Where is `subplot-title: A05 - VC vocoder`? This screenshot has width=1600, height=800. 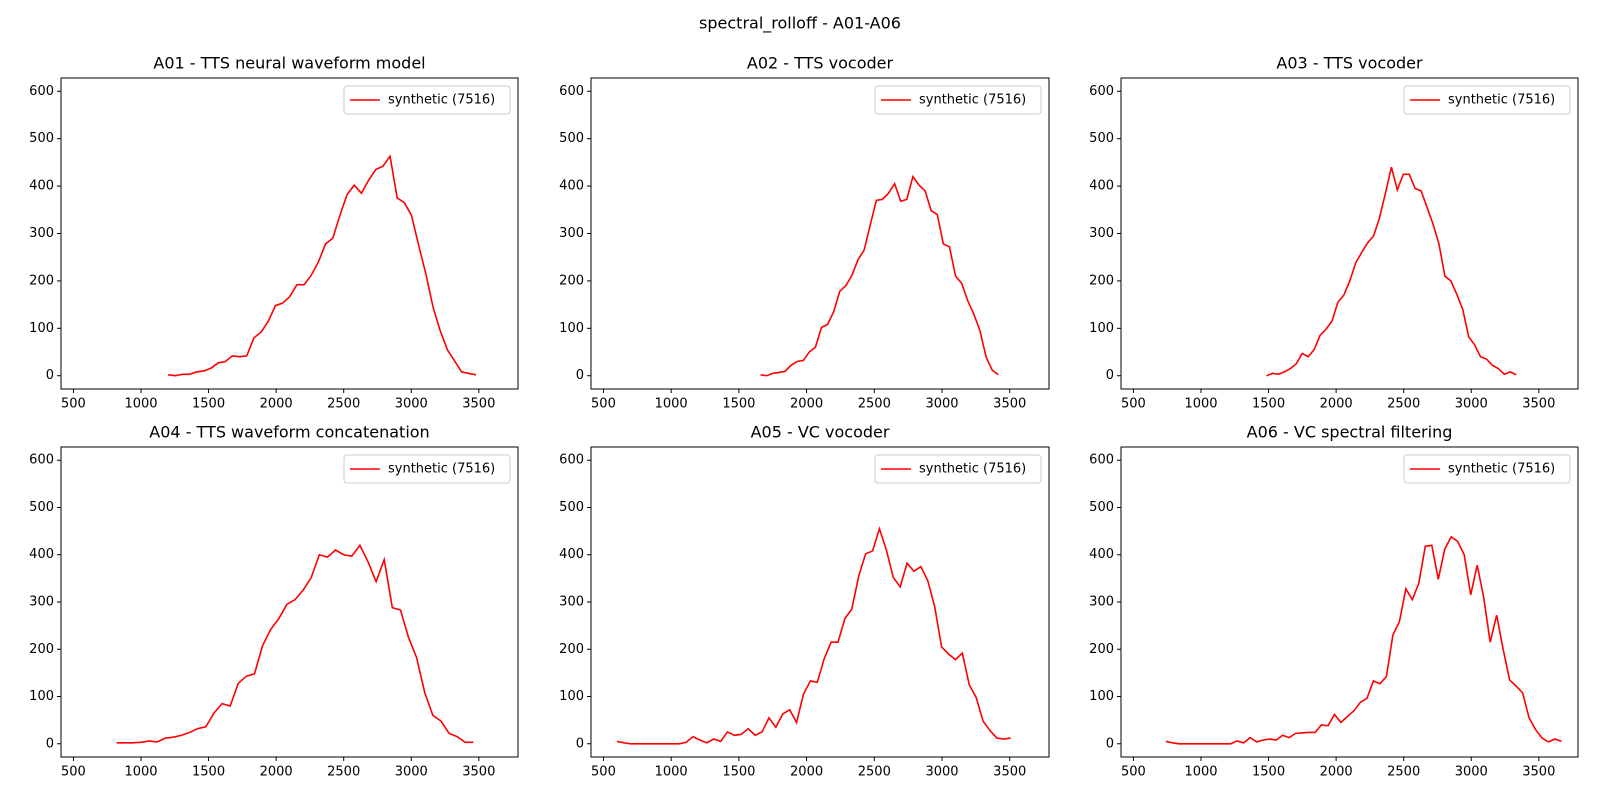 subplot-title: A05 - VC vocoder is located at coordinates (820, 432).